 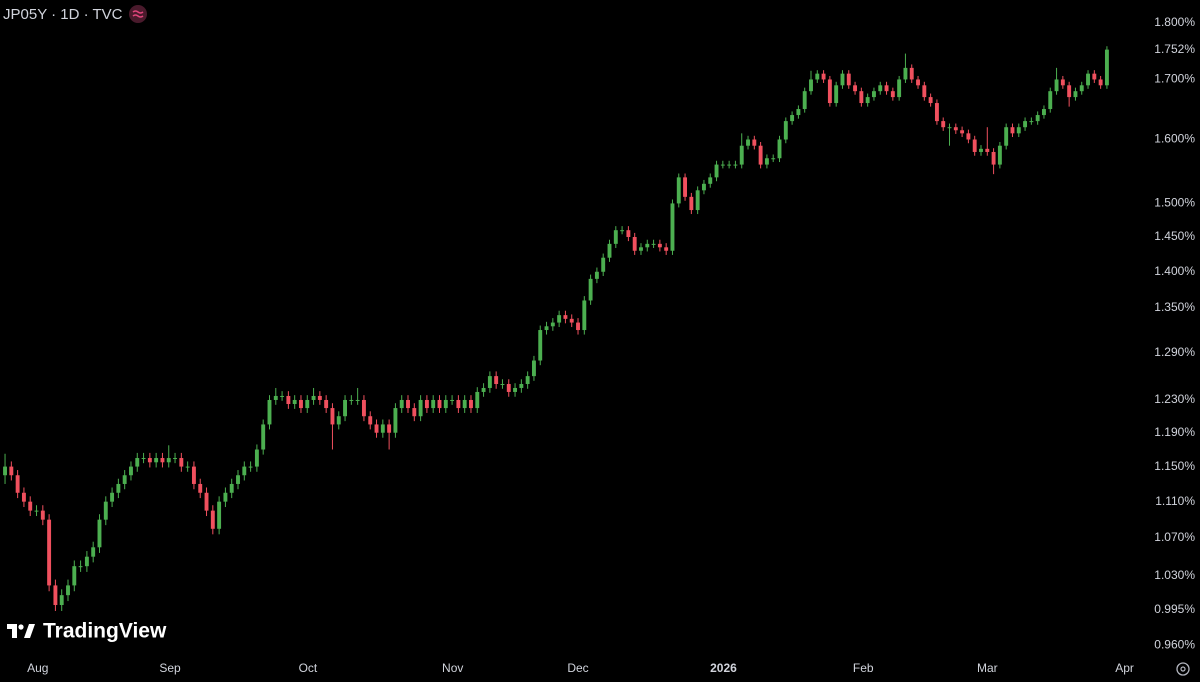 I want to click on x-tick-label: Oct, so click(x=308, y=668).